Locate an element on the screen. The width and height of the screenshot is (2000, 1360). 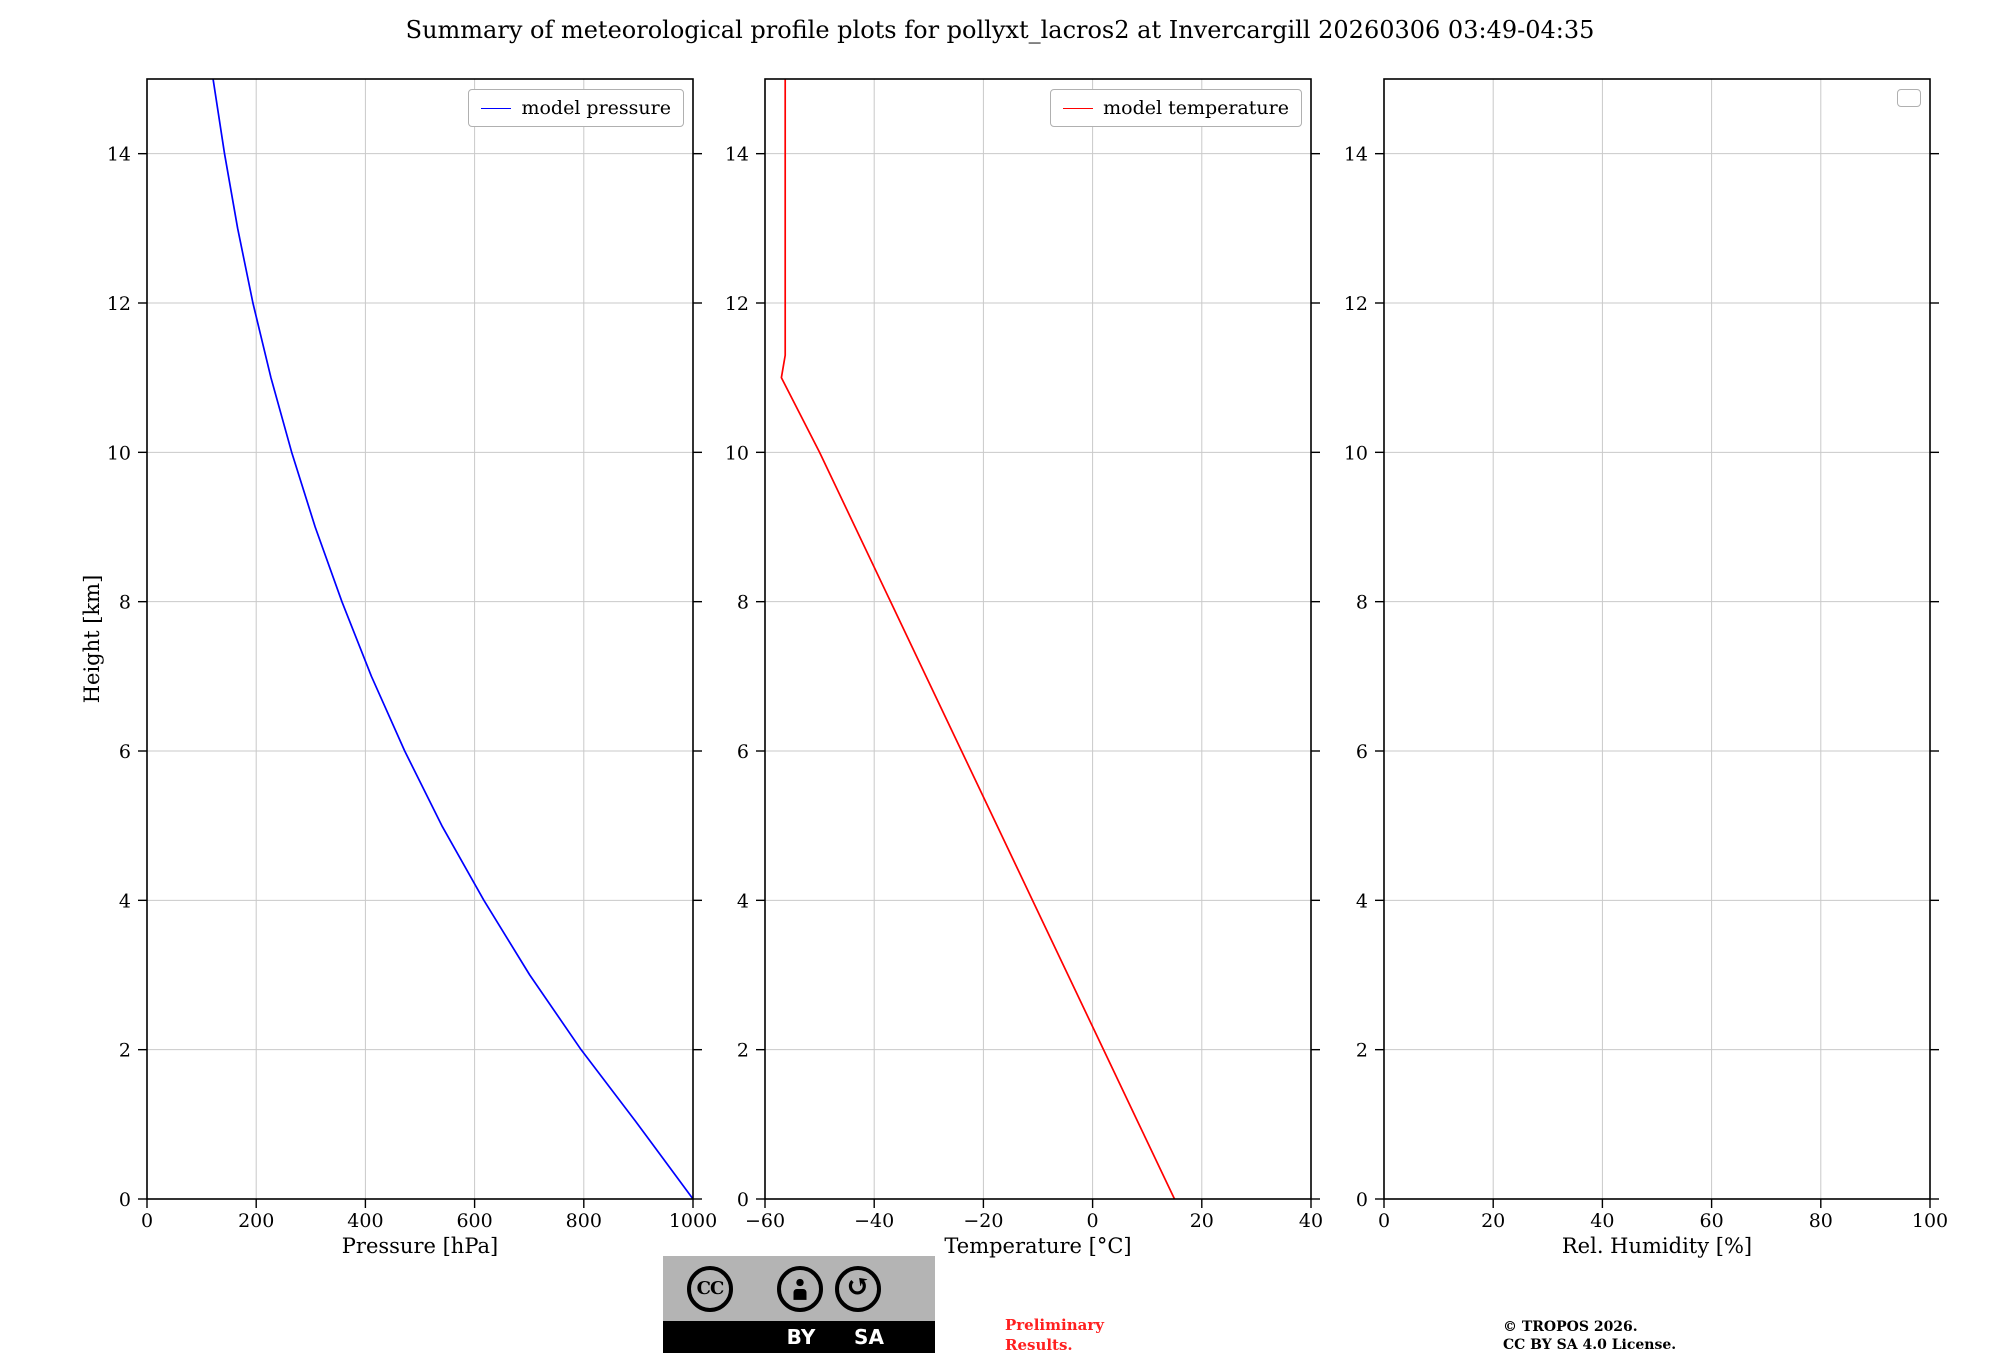
copyright-note: © TROPOS 2026. CC BY SA 4.0 License. is located at coordinates (1589, 1336).